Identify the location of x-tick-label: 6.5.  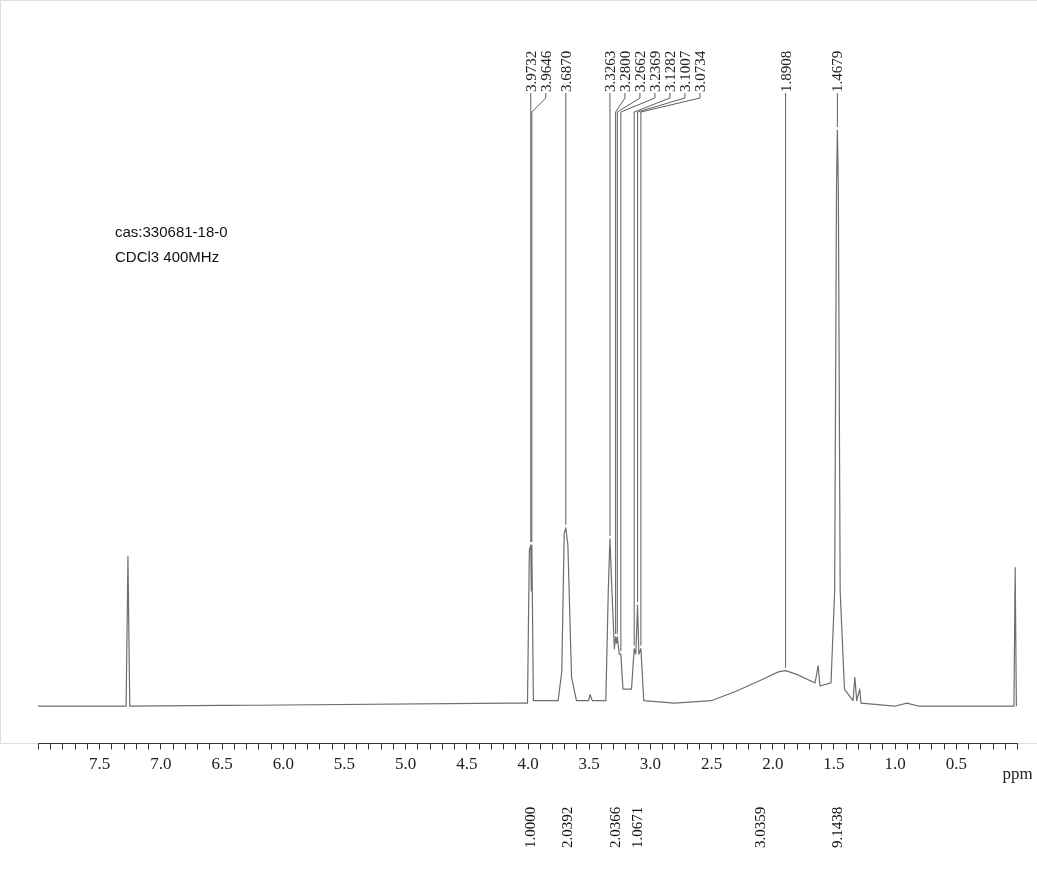
(222, 763).